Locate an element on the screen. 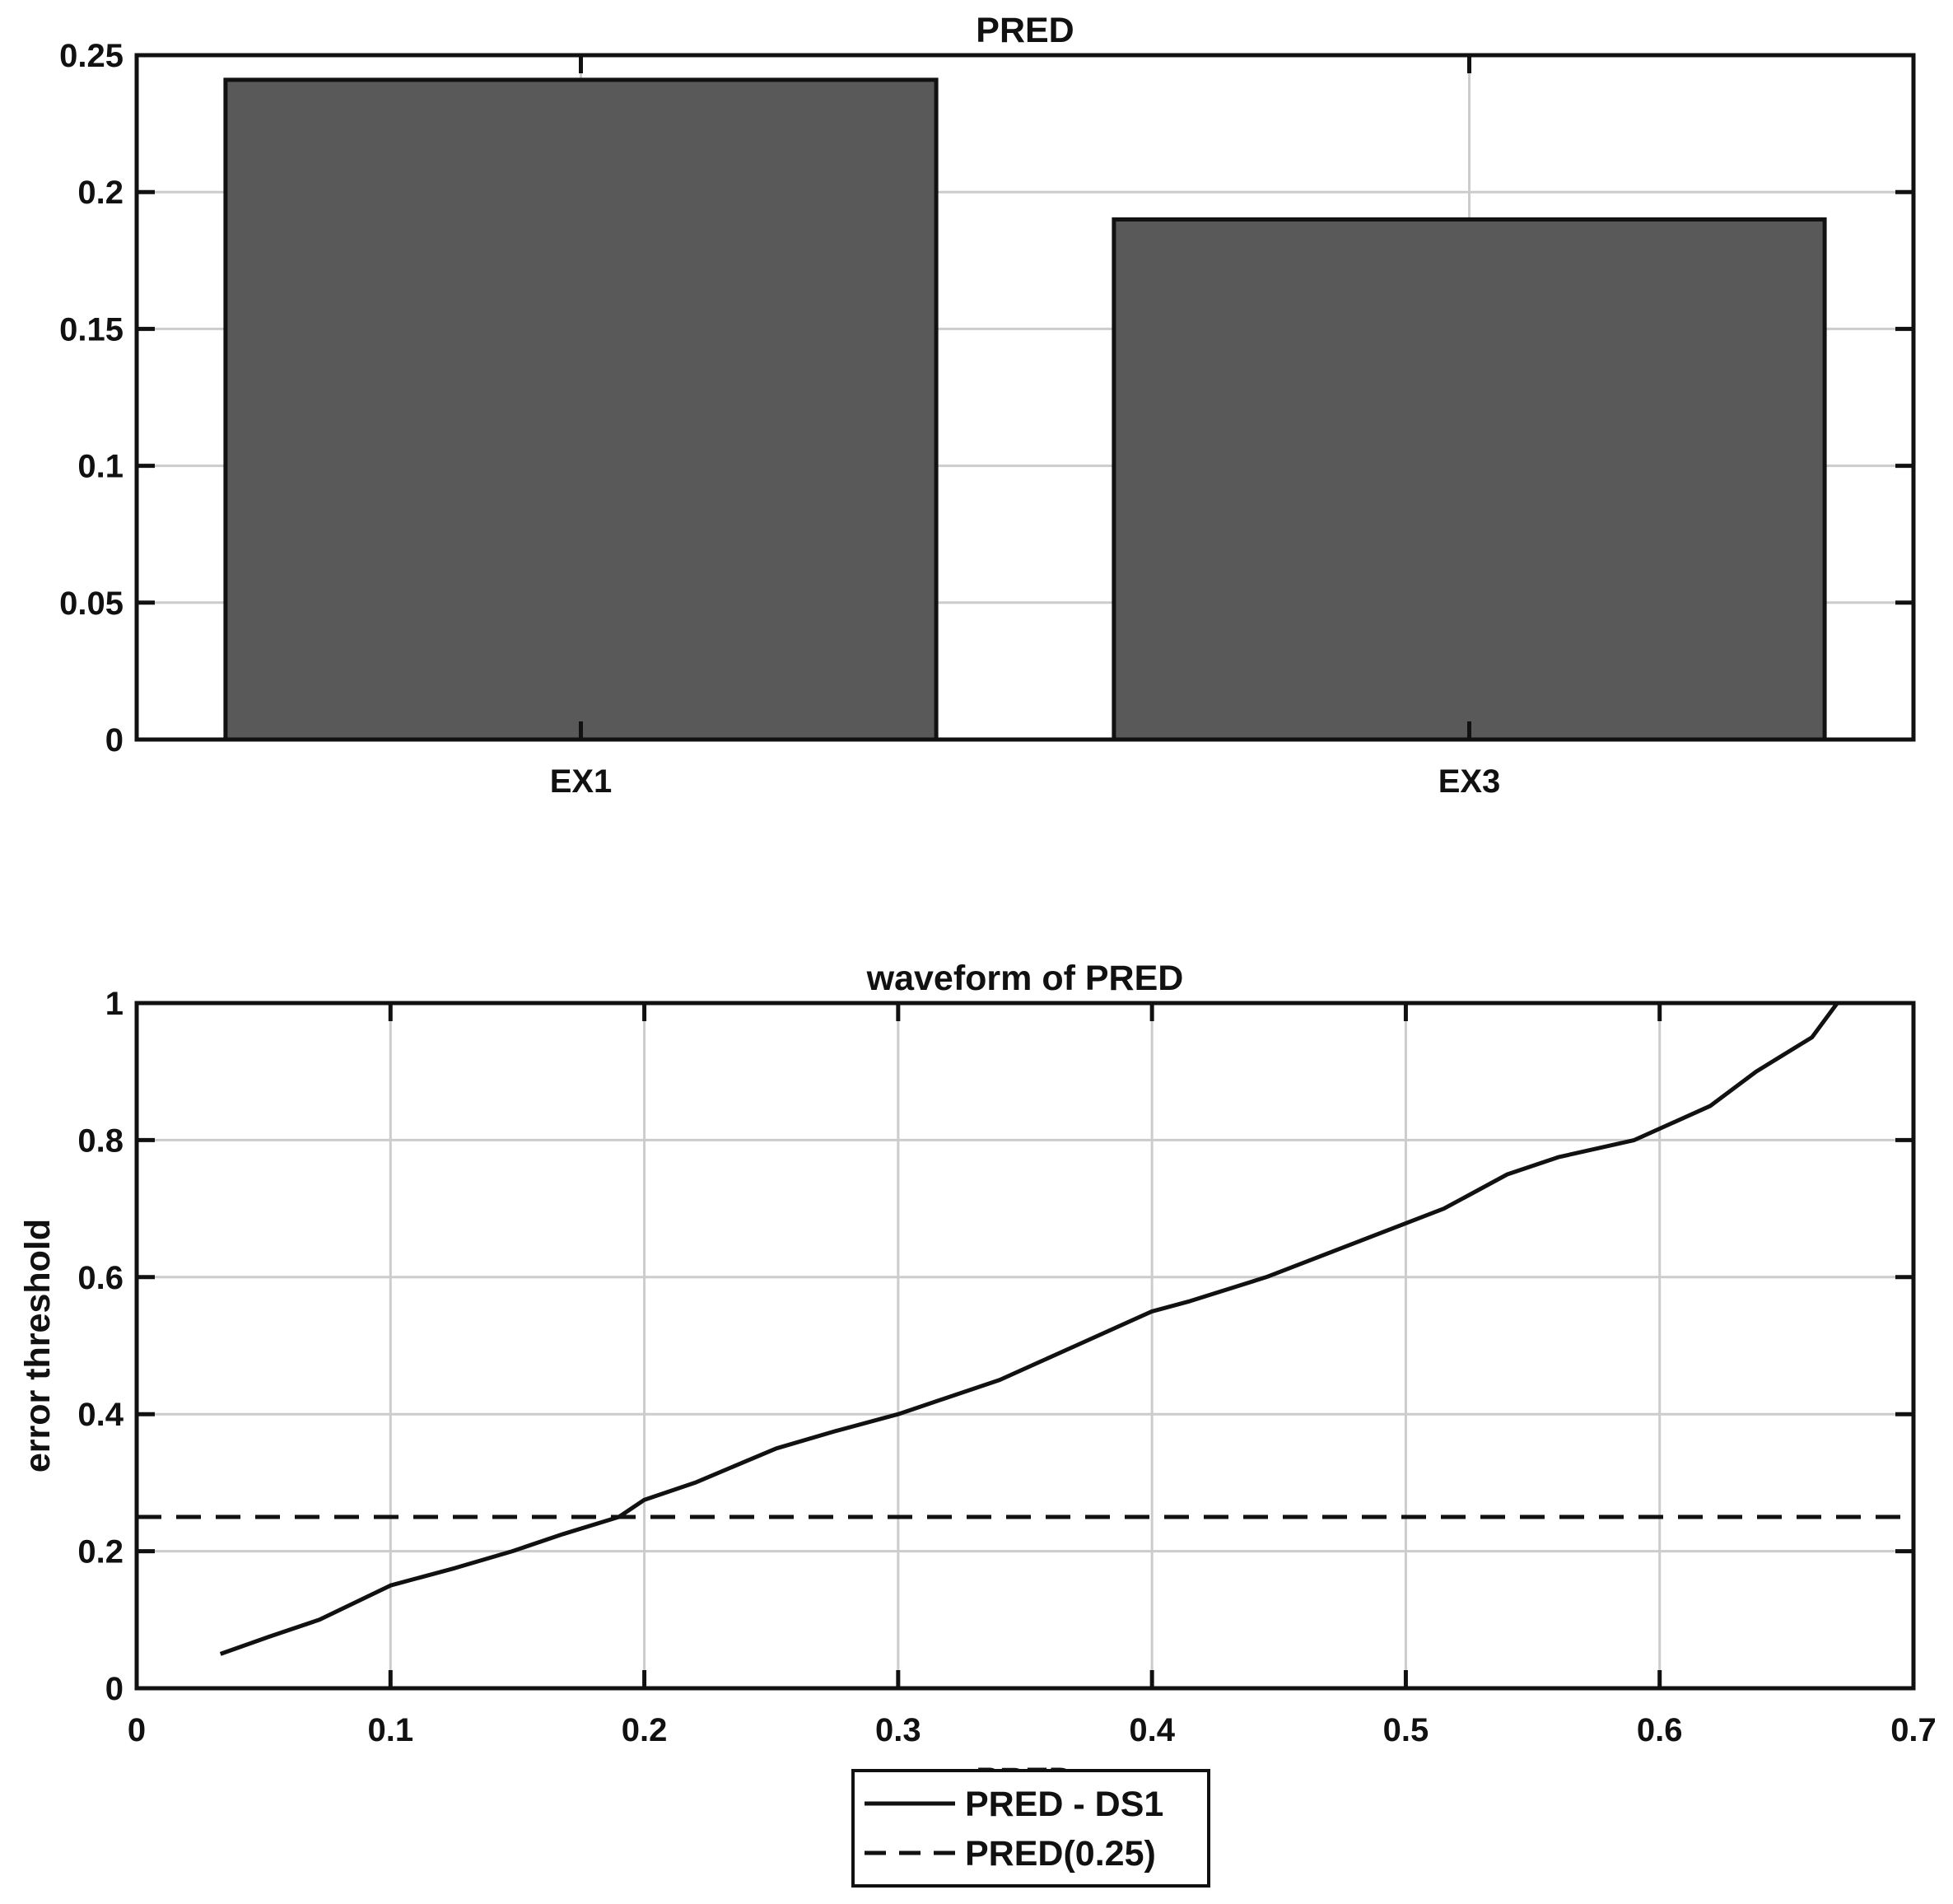 The width and height of the screenshot is (1953, 1904). x-tick-label: 0.1 is located at coordinates (390, 1730).